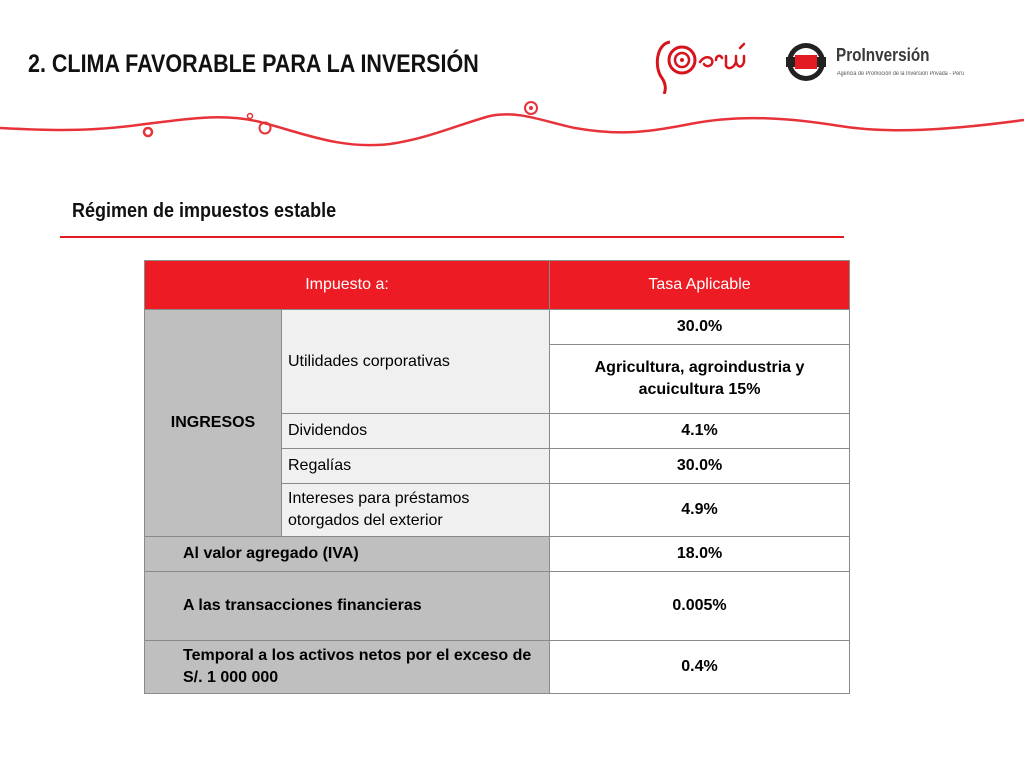 The width and height of the screenshot is (1024, 768). What do you see at coordinates (806, 62) in the screenshot?
I see `proinversion-mark-icon` at bounding box center [806, 62].